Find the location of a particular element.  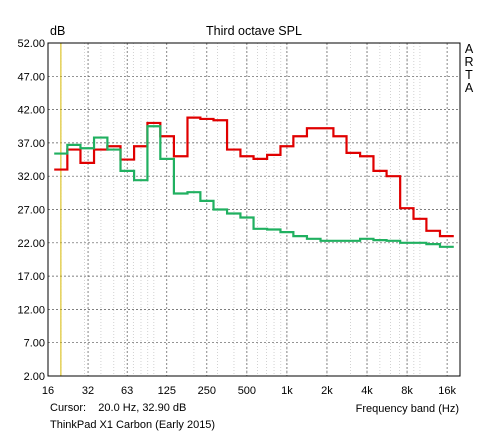

y-tick-label: 47.00 is located at coordinates (31, 77).